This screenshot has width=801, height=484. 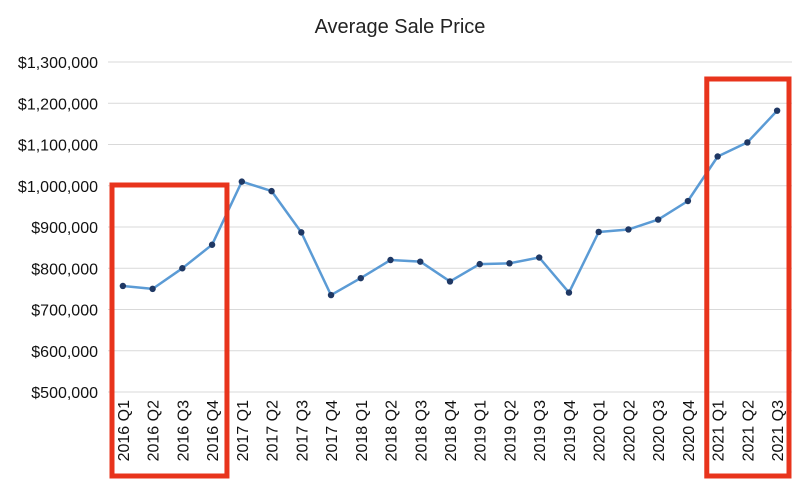 I want to click on y-tick-label: $1,100,000, so click(x=58, y=146).